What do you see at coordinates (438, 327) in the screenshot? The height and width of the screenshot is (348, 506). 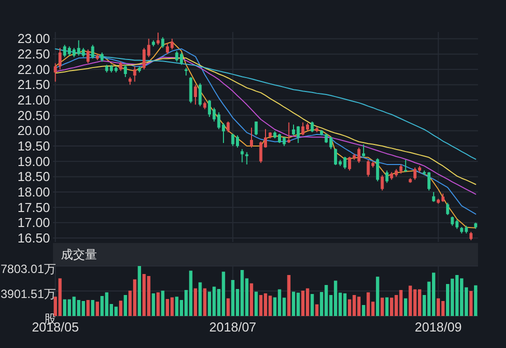 I see `x-tick-label: 2018/09` at bounding box center [438, 327].